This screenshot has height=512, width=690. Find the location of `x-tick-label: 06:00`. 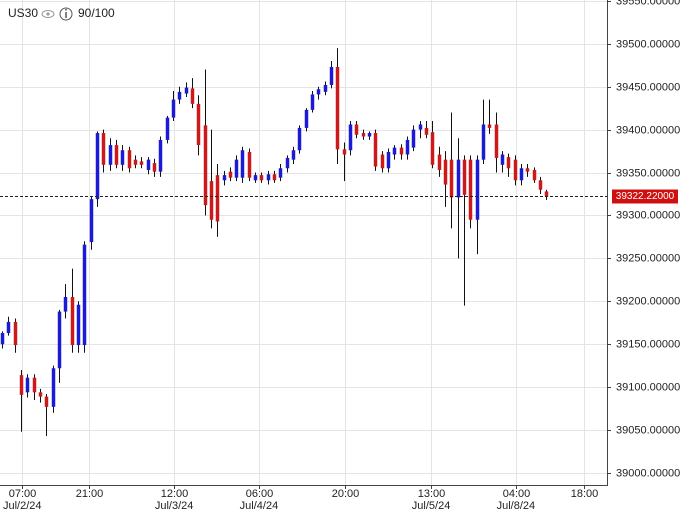

x-tick-label: 06:00 is located at coordinates (260, 494).